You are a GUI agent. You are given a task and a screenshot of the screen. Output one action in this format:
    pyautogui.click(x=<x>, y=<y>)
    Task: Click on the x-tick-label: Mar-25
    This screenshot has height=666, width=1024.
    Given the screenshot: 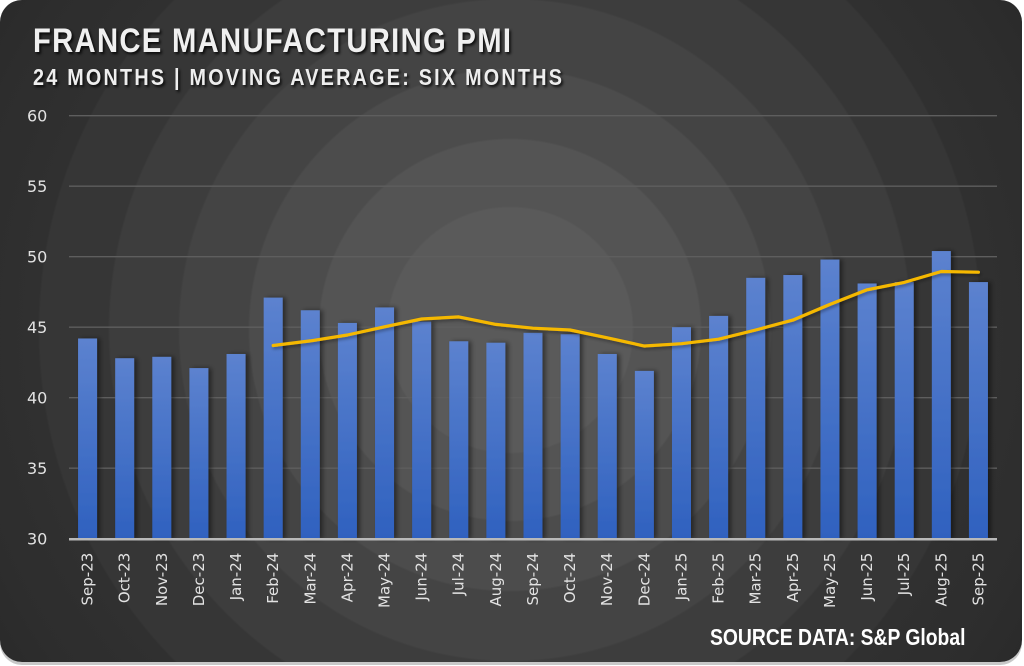 What is the action you would take?
    pyautogui.click(x=756, y=579)
    